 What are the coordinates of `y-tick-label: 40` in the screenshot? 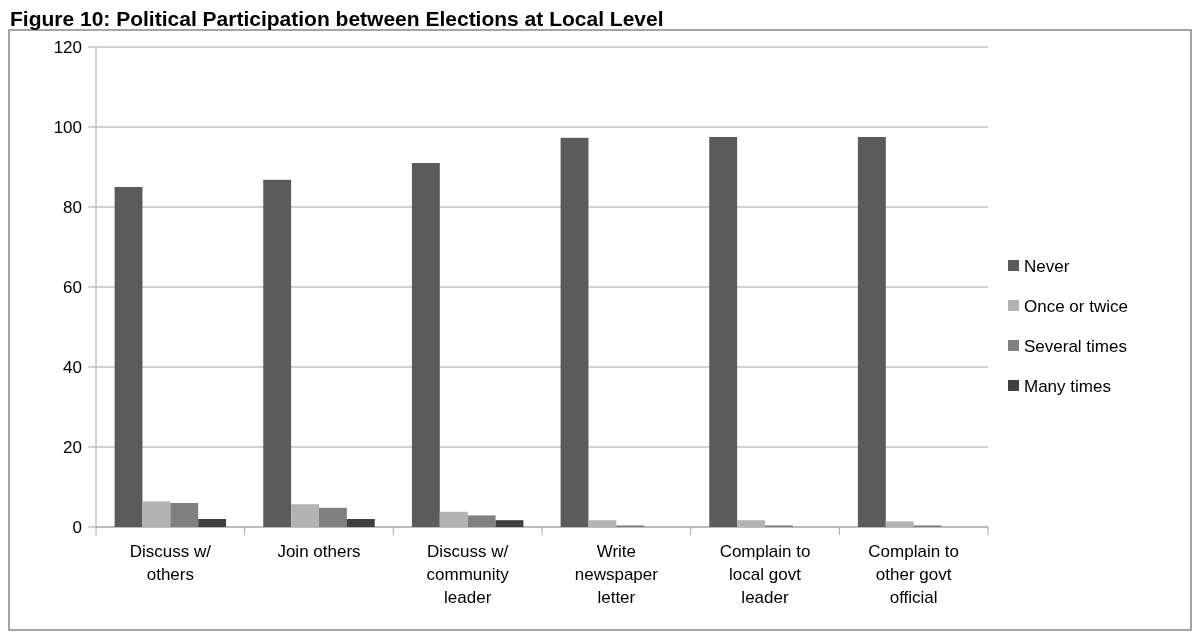 It's located at (72, 367).